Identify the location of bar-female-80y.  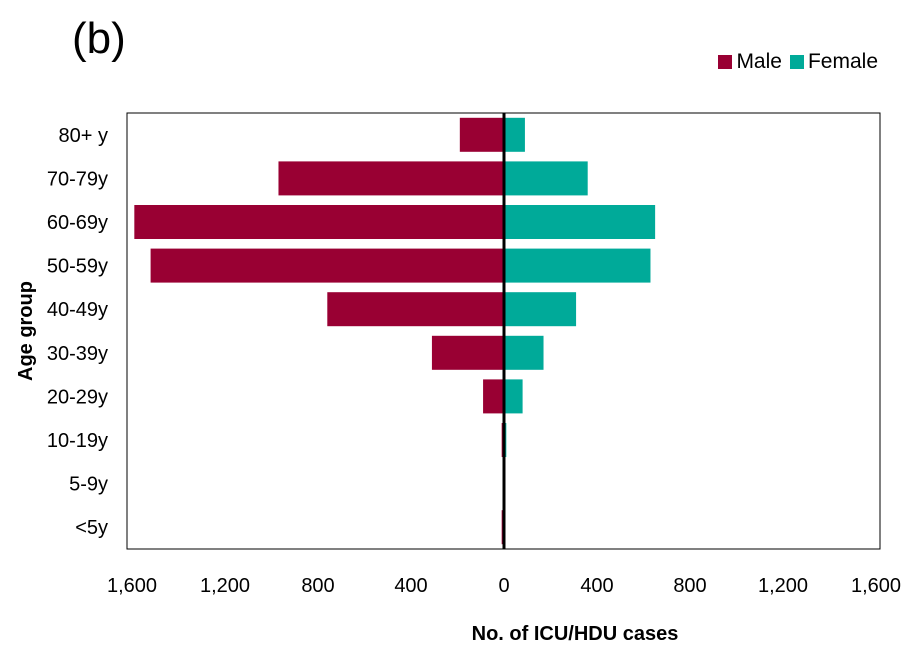
(514, 134).